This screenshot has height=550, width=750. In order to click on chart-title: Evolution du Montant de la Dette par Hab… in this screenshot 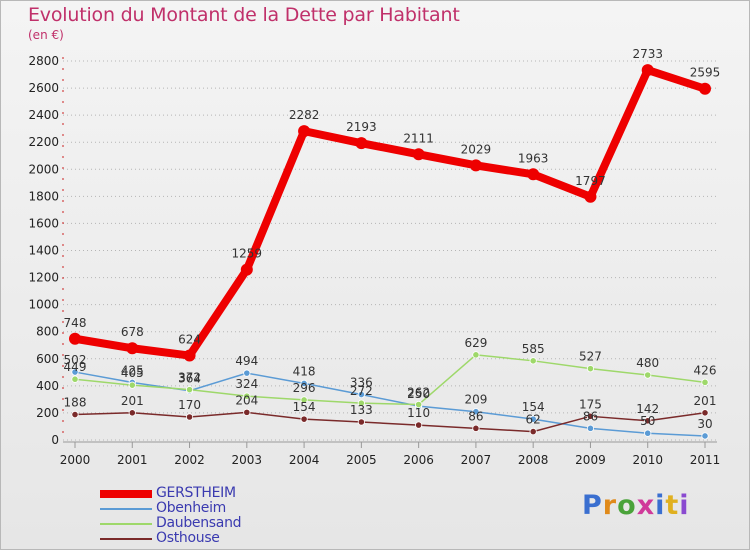, I will do `click(244, 15)`.